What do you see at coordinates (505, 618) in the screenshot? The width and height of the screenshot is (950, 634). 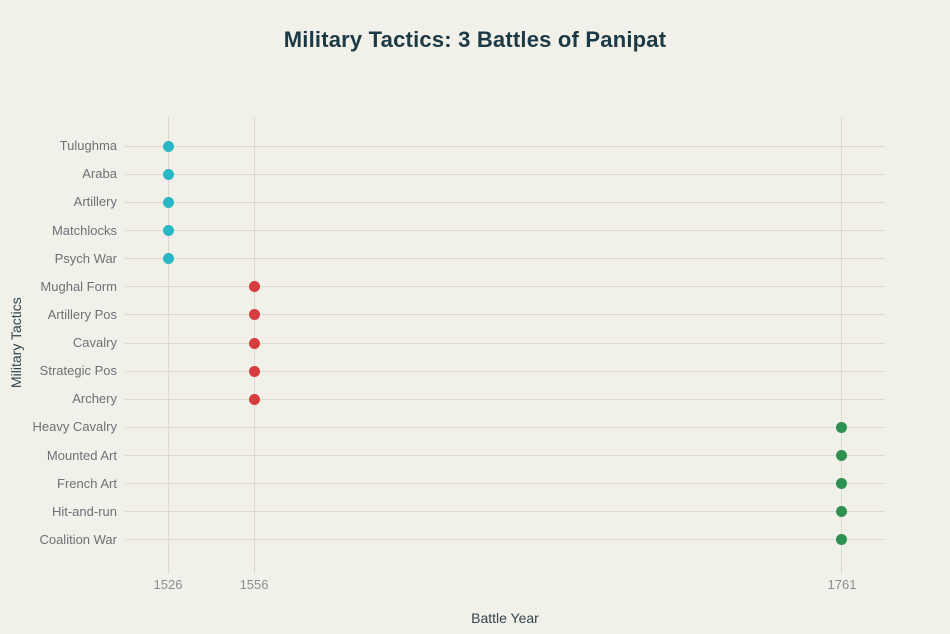 I see `x-axis-title: Battle Year` at bounding box center [505, 618].